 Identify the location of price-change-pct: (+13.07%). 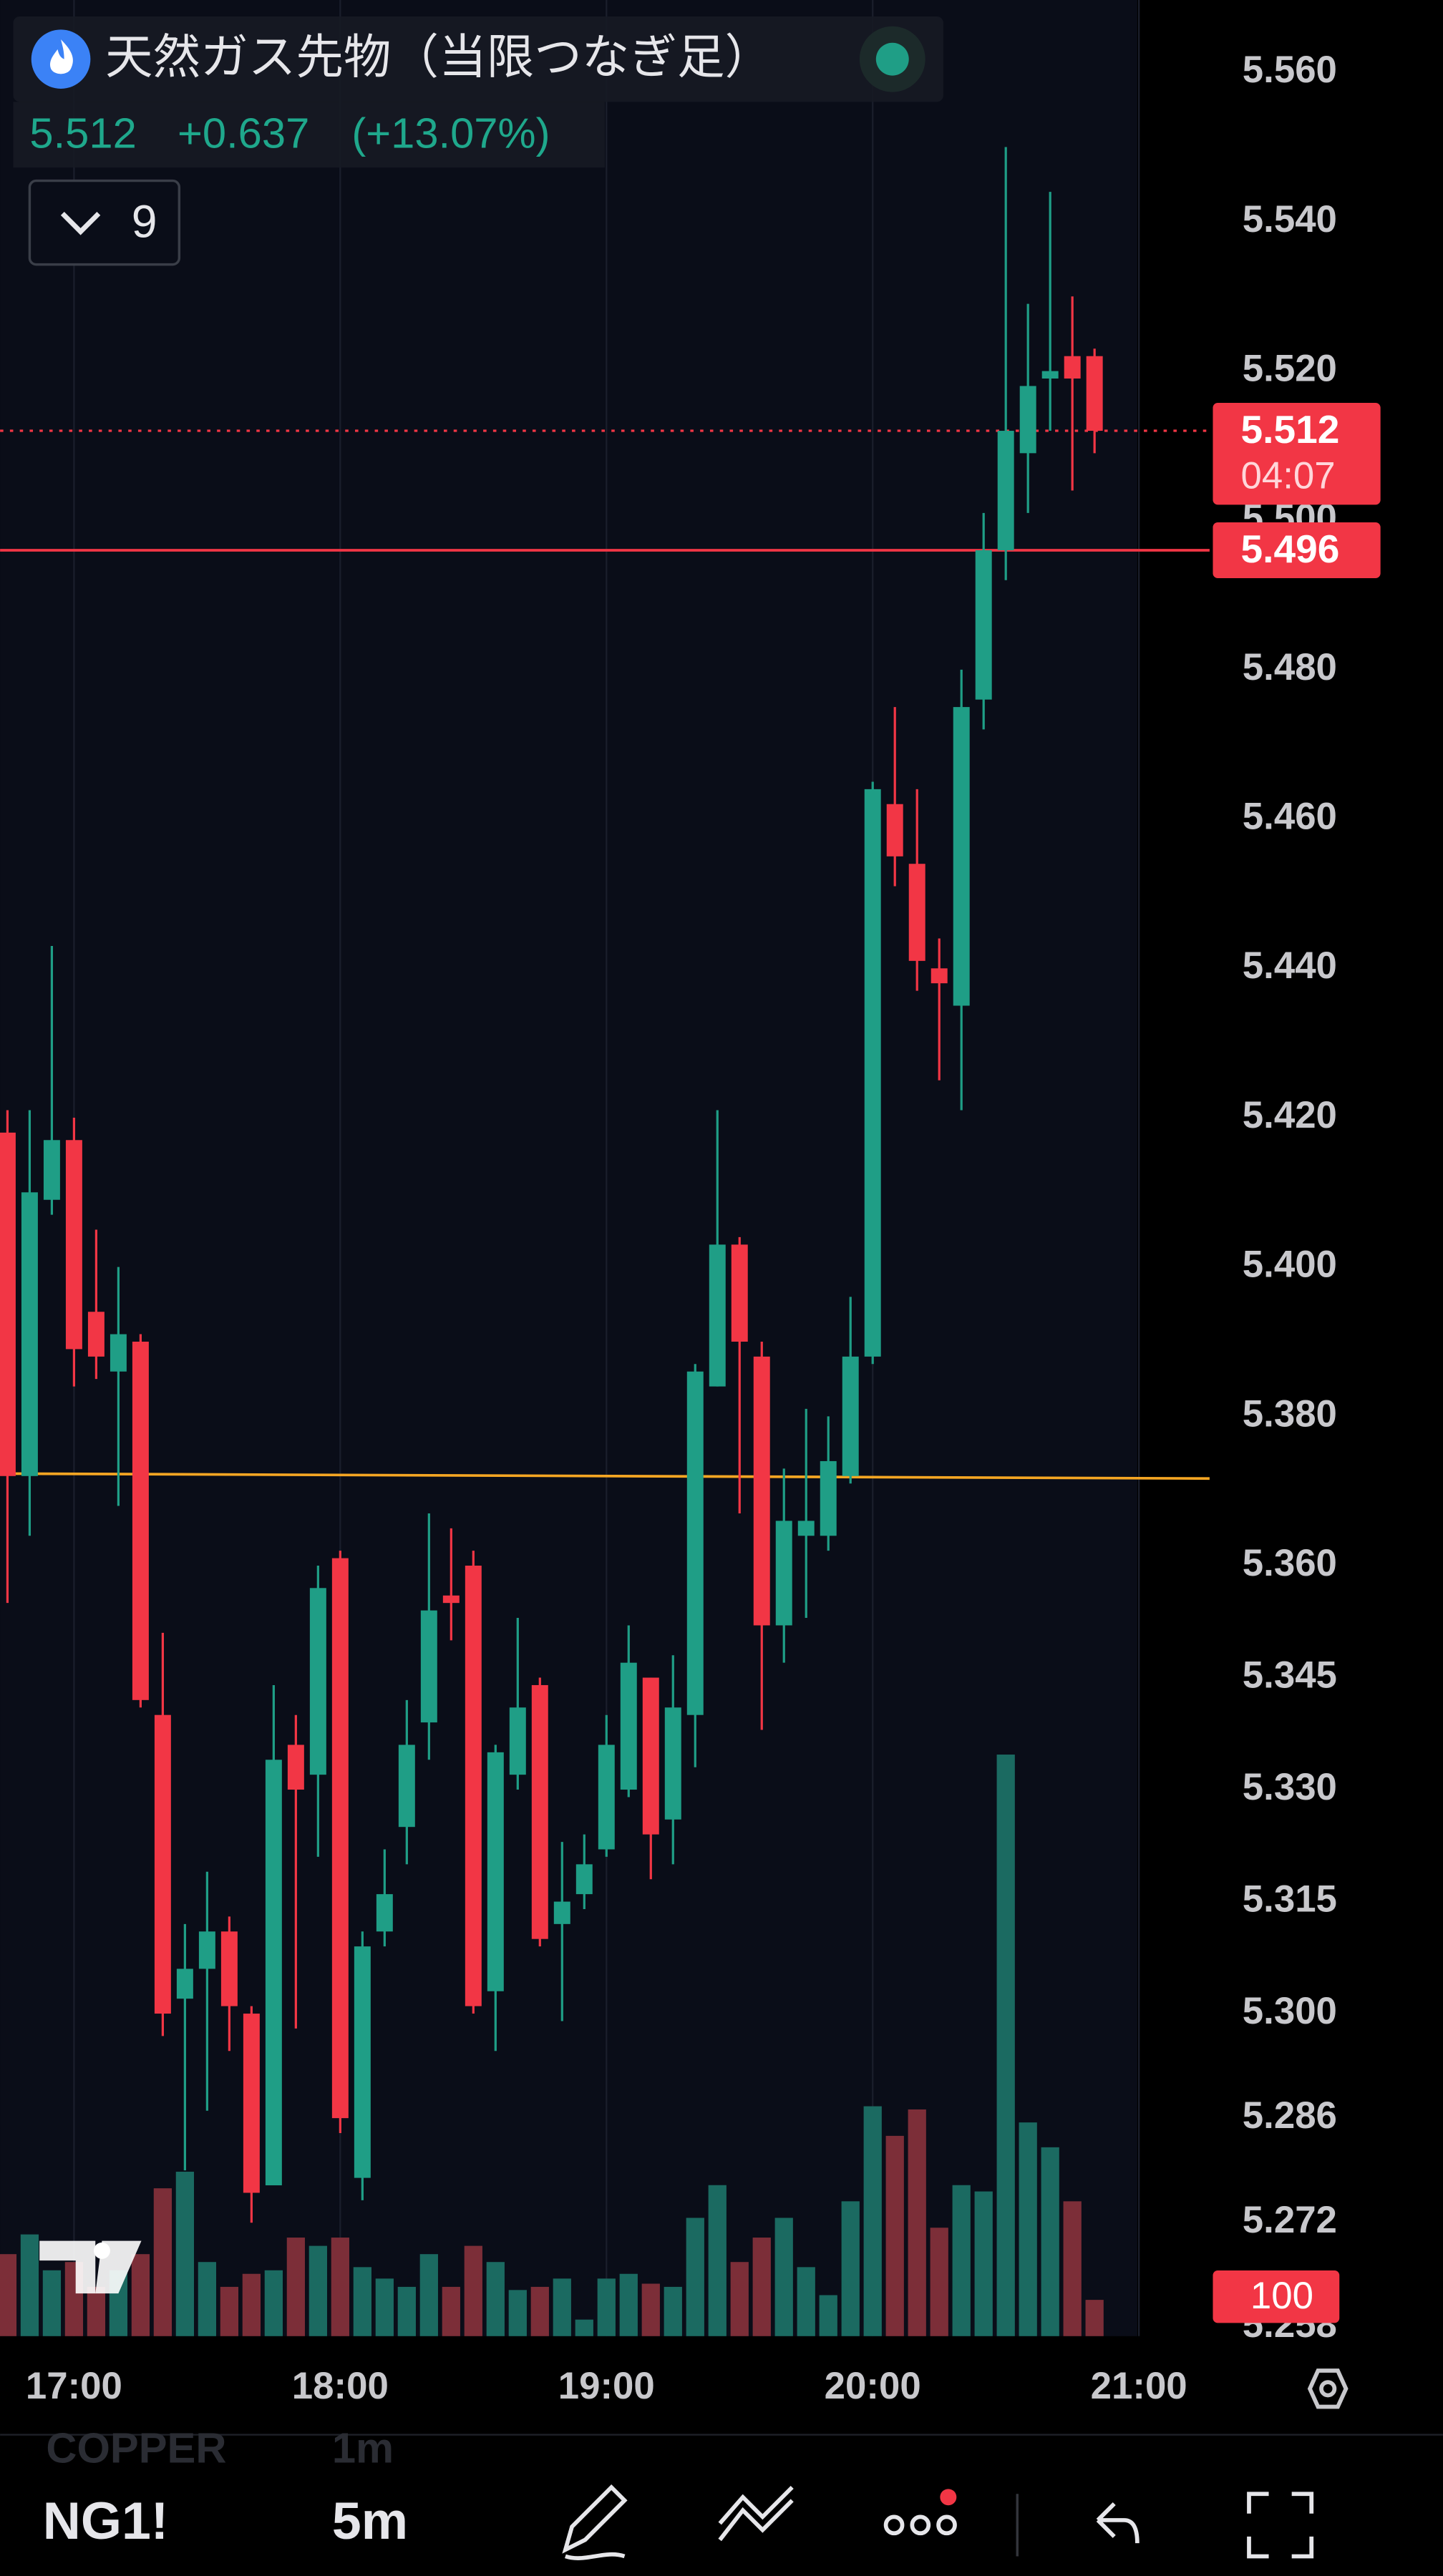
(450, 133).